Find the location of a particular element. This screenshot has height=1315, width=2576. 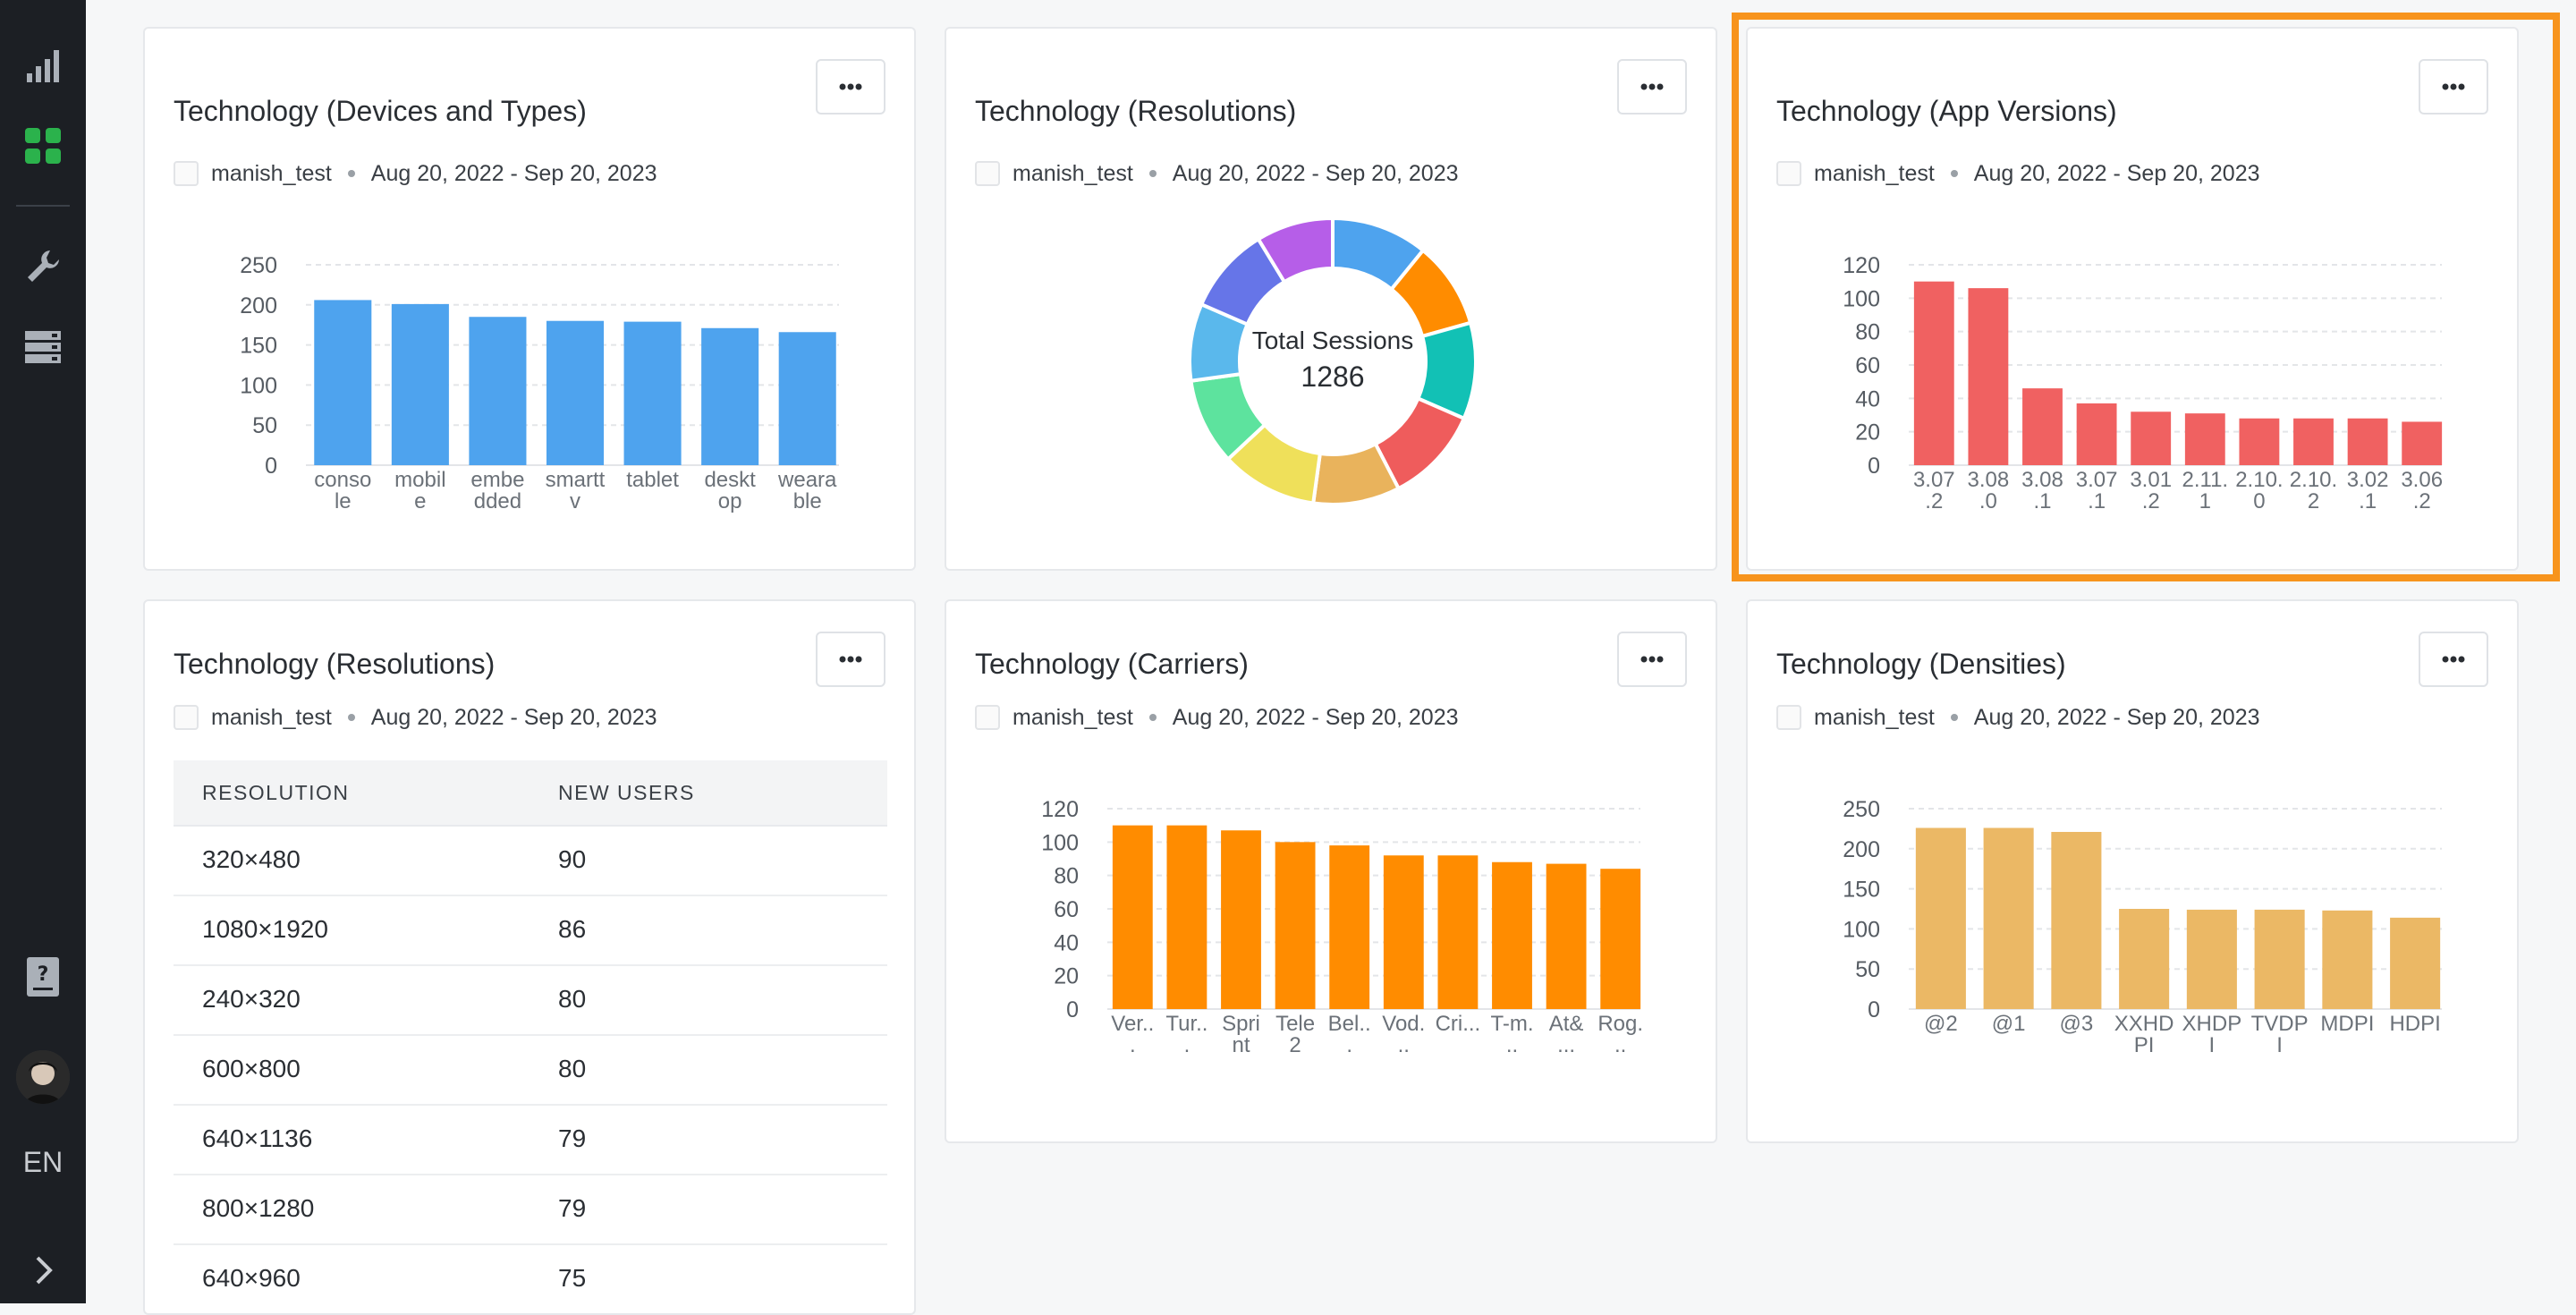

column-header-resolution: RESOLUTION is located at coordinates (276, 792).